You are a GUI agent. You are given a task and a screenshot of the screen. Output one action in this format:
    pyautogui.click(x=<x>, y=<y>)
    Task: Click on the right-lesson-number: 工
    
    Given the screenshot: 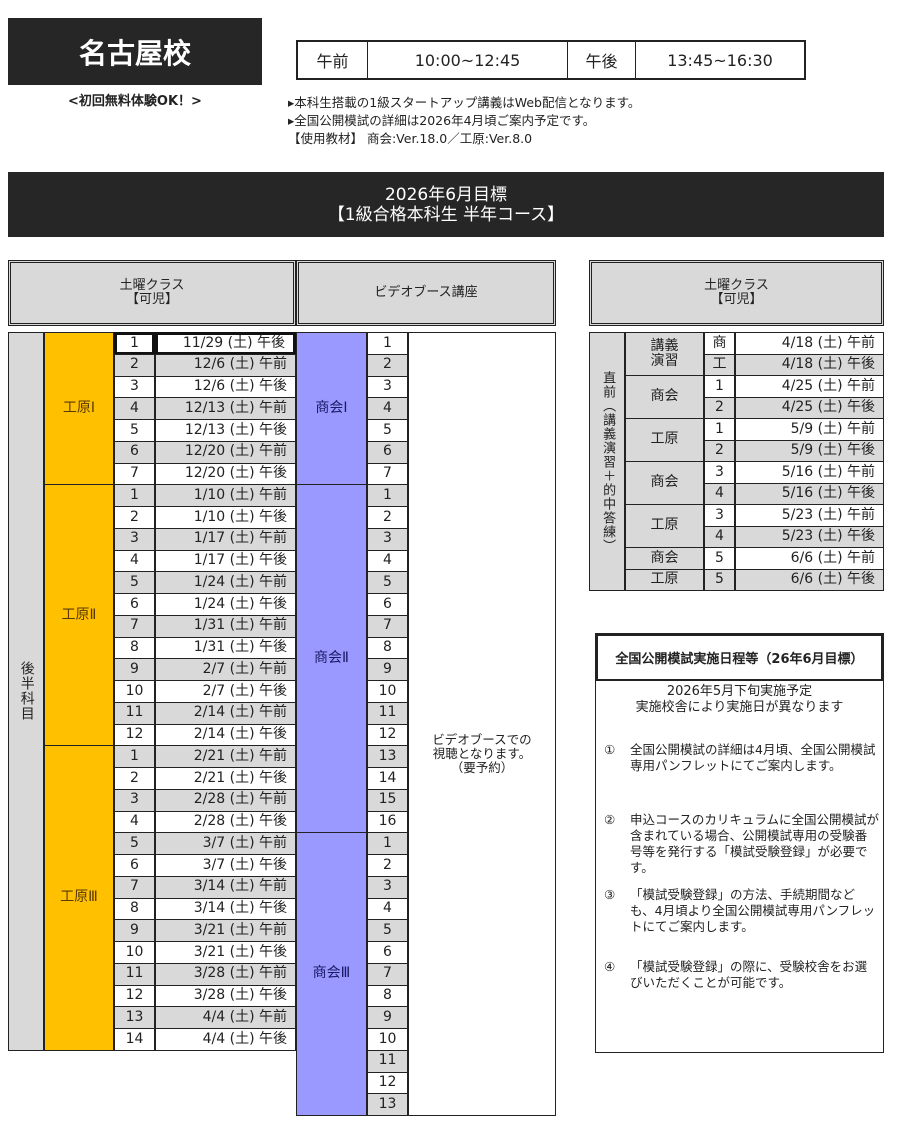 What is the action you would take?
    pyautogui.click(x=719, y=364)
    